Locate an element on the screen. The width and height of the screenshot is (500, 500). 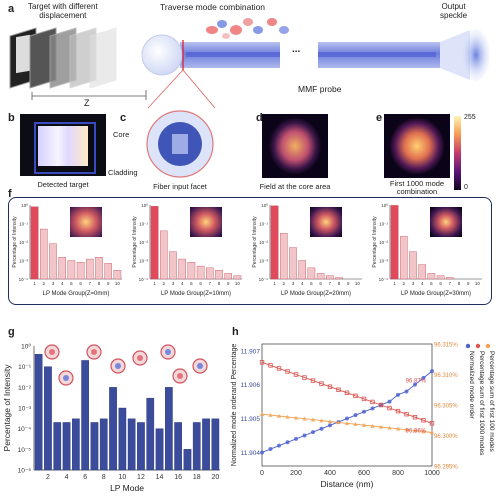
f-x-tick-label: 8 is located at coordinates (459, 283).